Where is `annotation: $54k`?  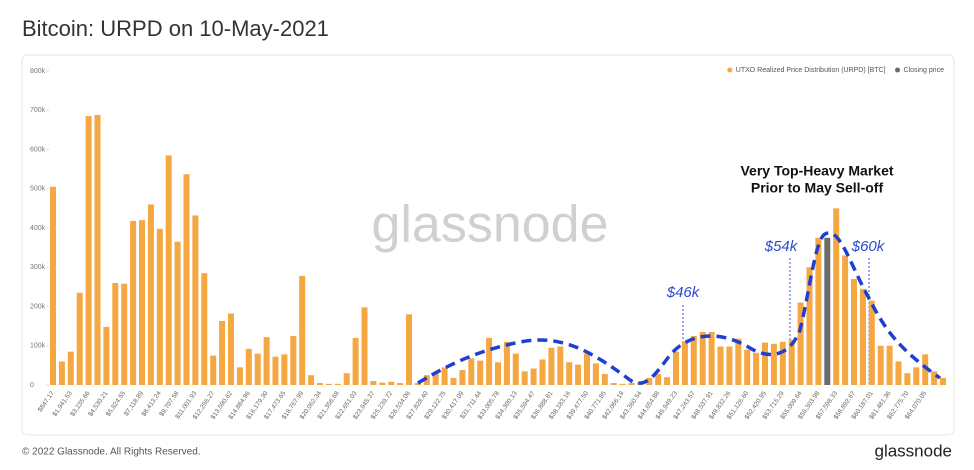 annotation: $54k is located at coordinates (781, 246).